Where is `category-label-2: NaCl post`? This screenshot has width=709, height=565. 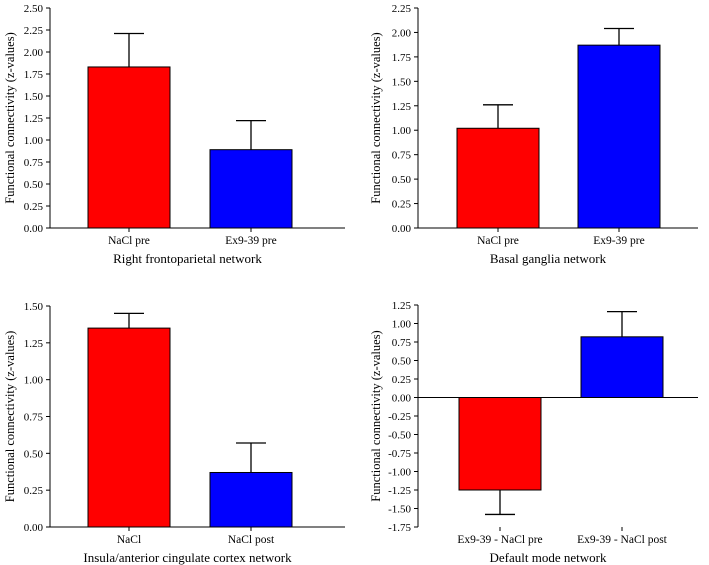
category-label-2: NaCl post is located at coordinates (251, 540).